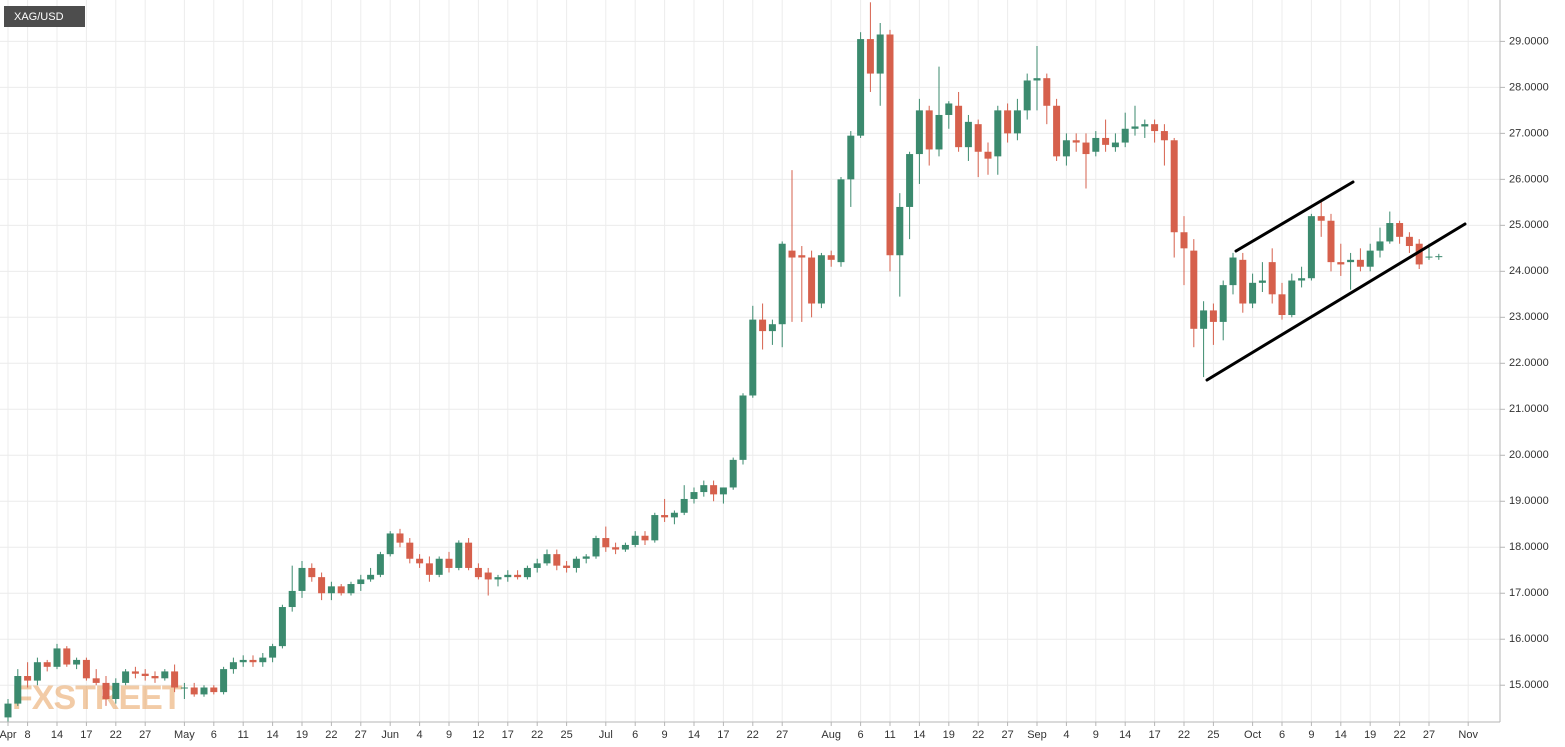  I want to click on y-tick-label: 20.0000, so click(1529, 455).